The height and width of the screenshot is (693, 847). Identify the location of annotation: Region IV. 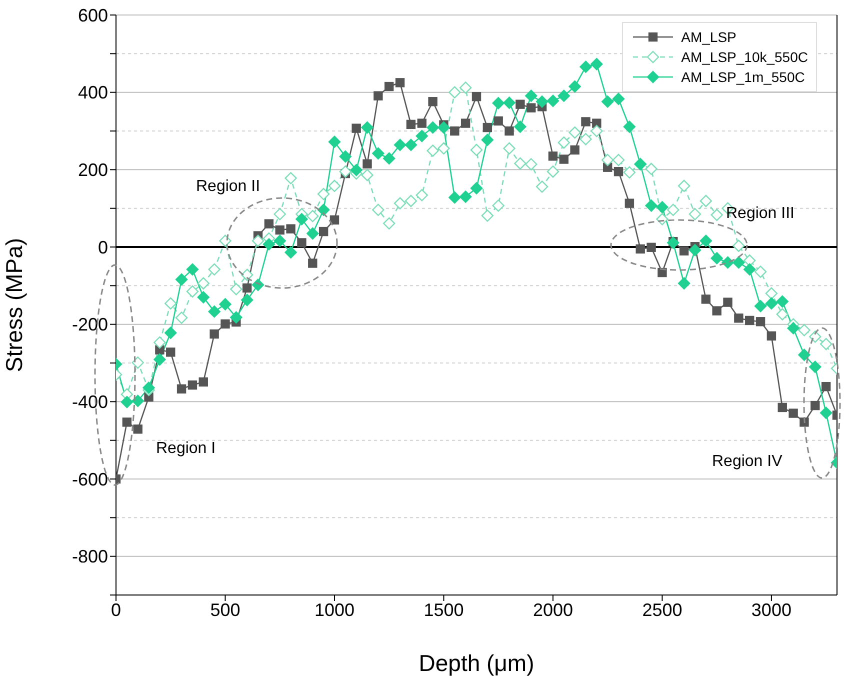
(747, 462).